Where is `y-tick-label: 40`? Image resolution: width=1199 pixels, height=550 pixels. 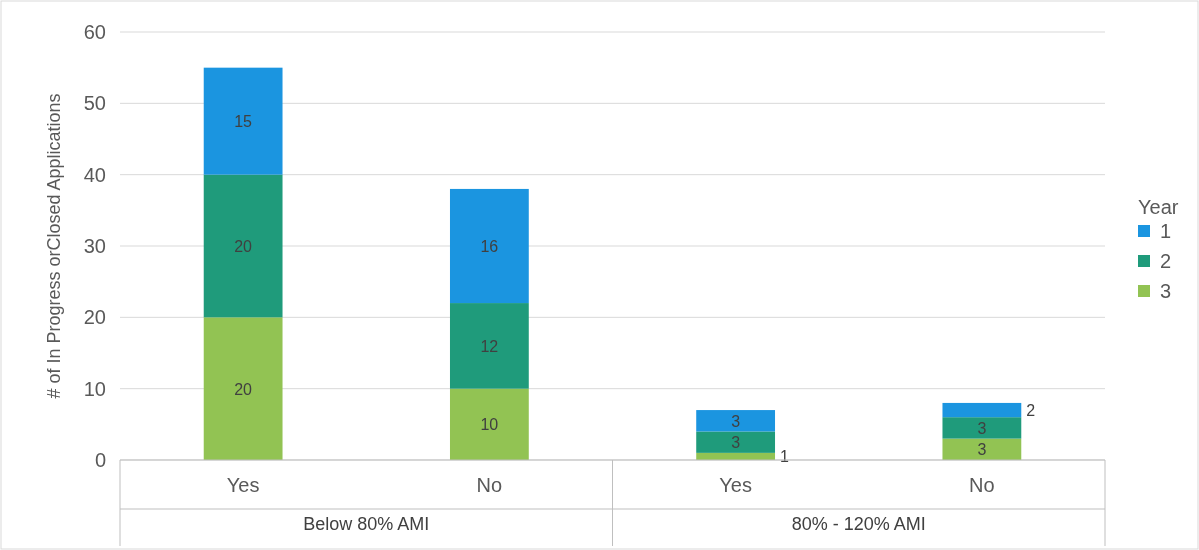 y-tick-label: 40 is located at coordinates (94, 174).